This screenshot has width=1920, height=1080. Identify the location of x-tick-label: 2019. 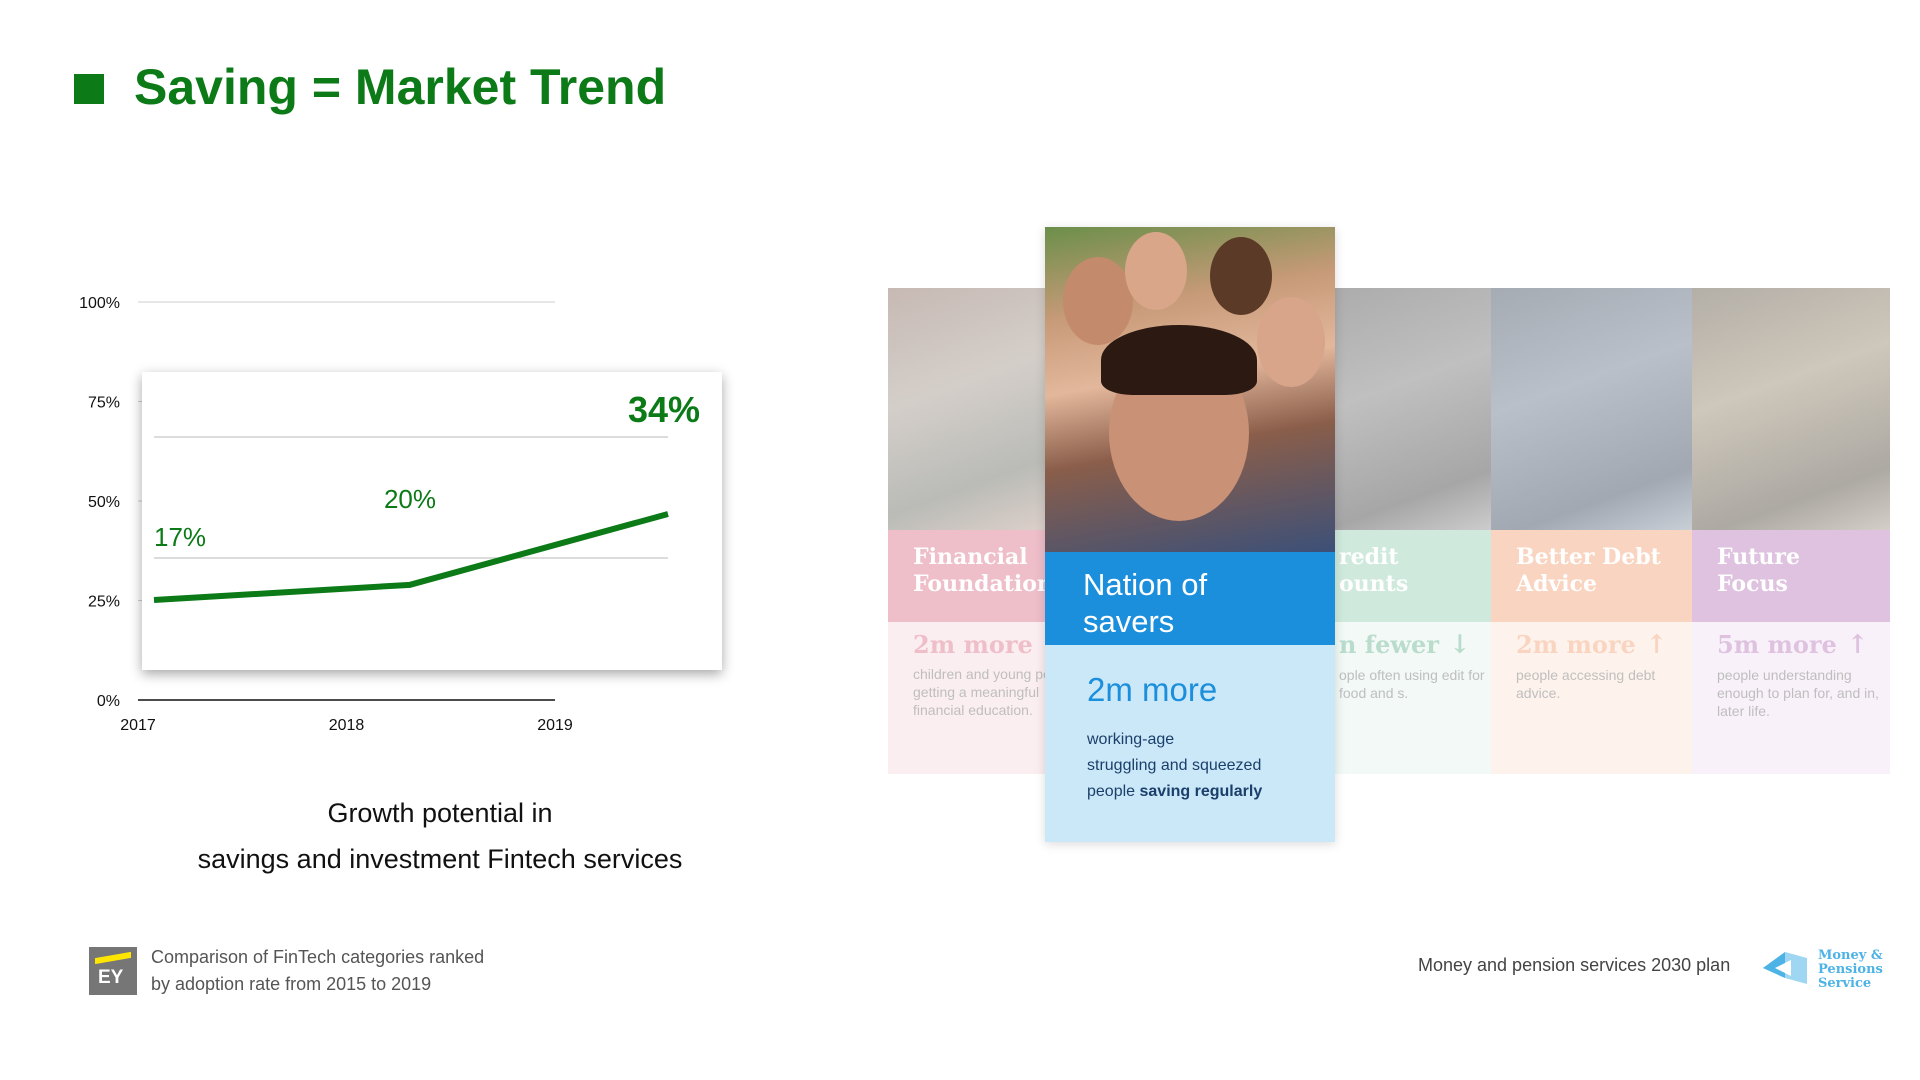
(555, 725).